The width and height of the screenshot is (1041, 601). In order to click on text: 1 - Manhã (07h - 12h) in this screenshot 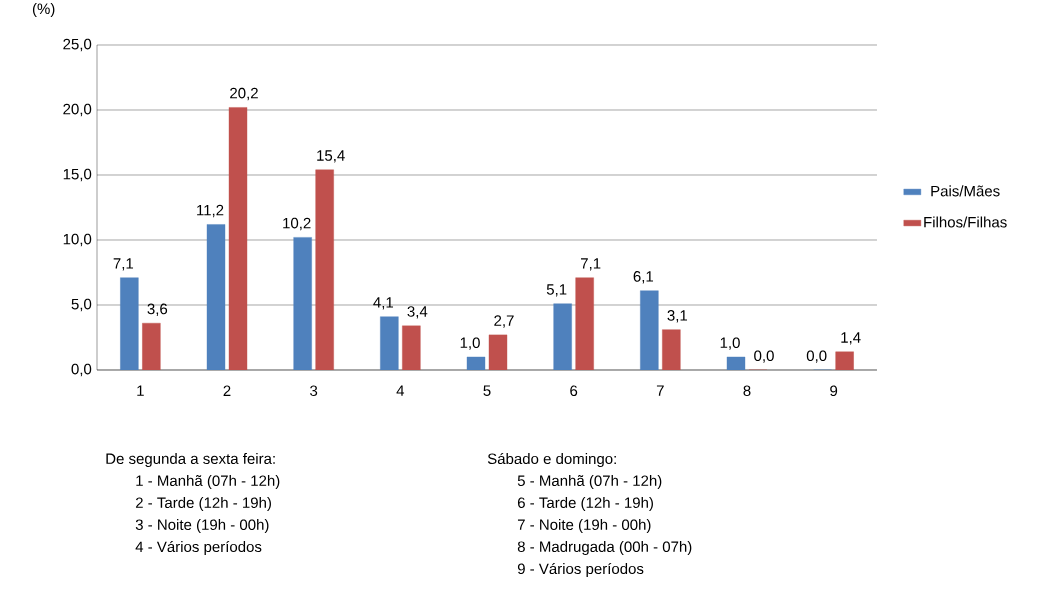, I will do `click(208, 482)`.